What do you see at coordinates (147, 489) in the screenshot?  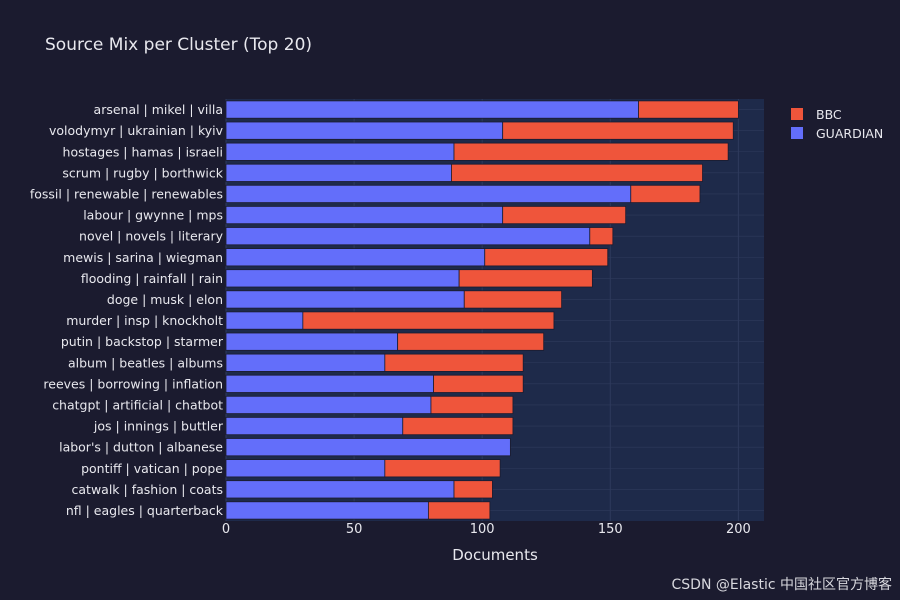 I see `category-label: catwalk | fashion | coats` at bounding box center [147, 489].